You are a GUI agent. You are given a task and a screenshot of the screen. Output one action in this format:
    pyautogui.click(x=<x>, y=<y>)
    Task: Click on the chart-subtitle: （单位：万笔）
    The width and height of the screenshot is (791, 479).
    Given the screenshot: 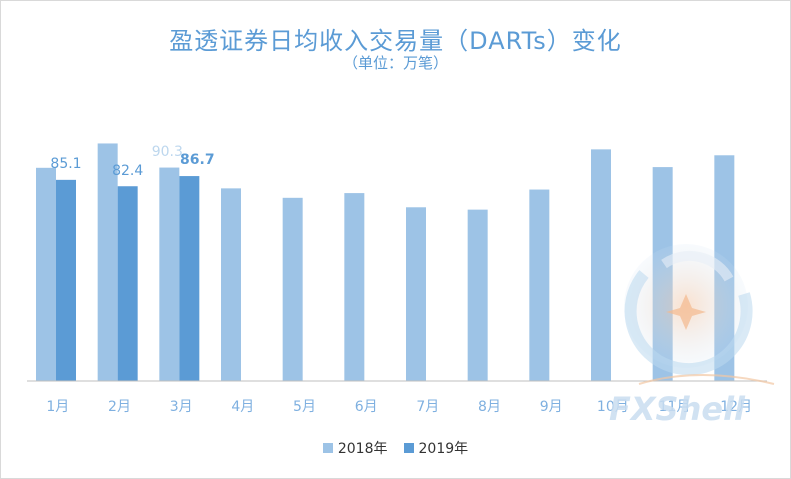 What is the action you would take?
    pyautogui.click(x=395, y=63)
    